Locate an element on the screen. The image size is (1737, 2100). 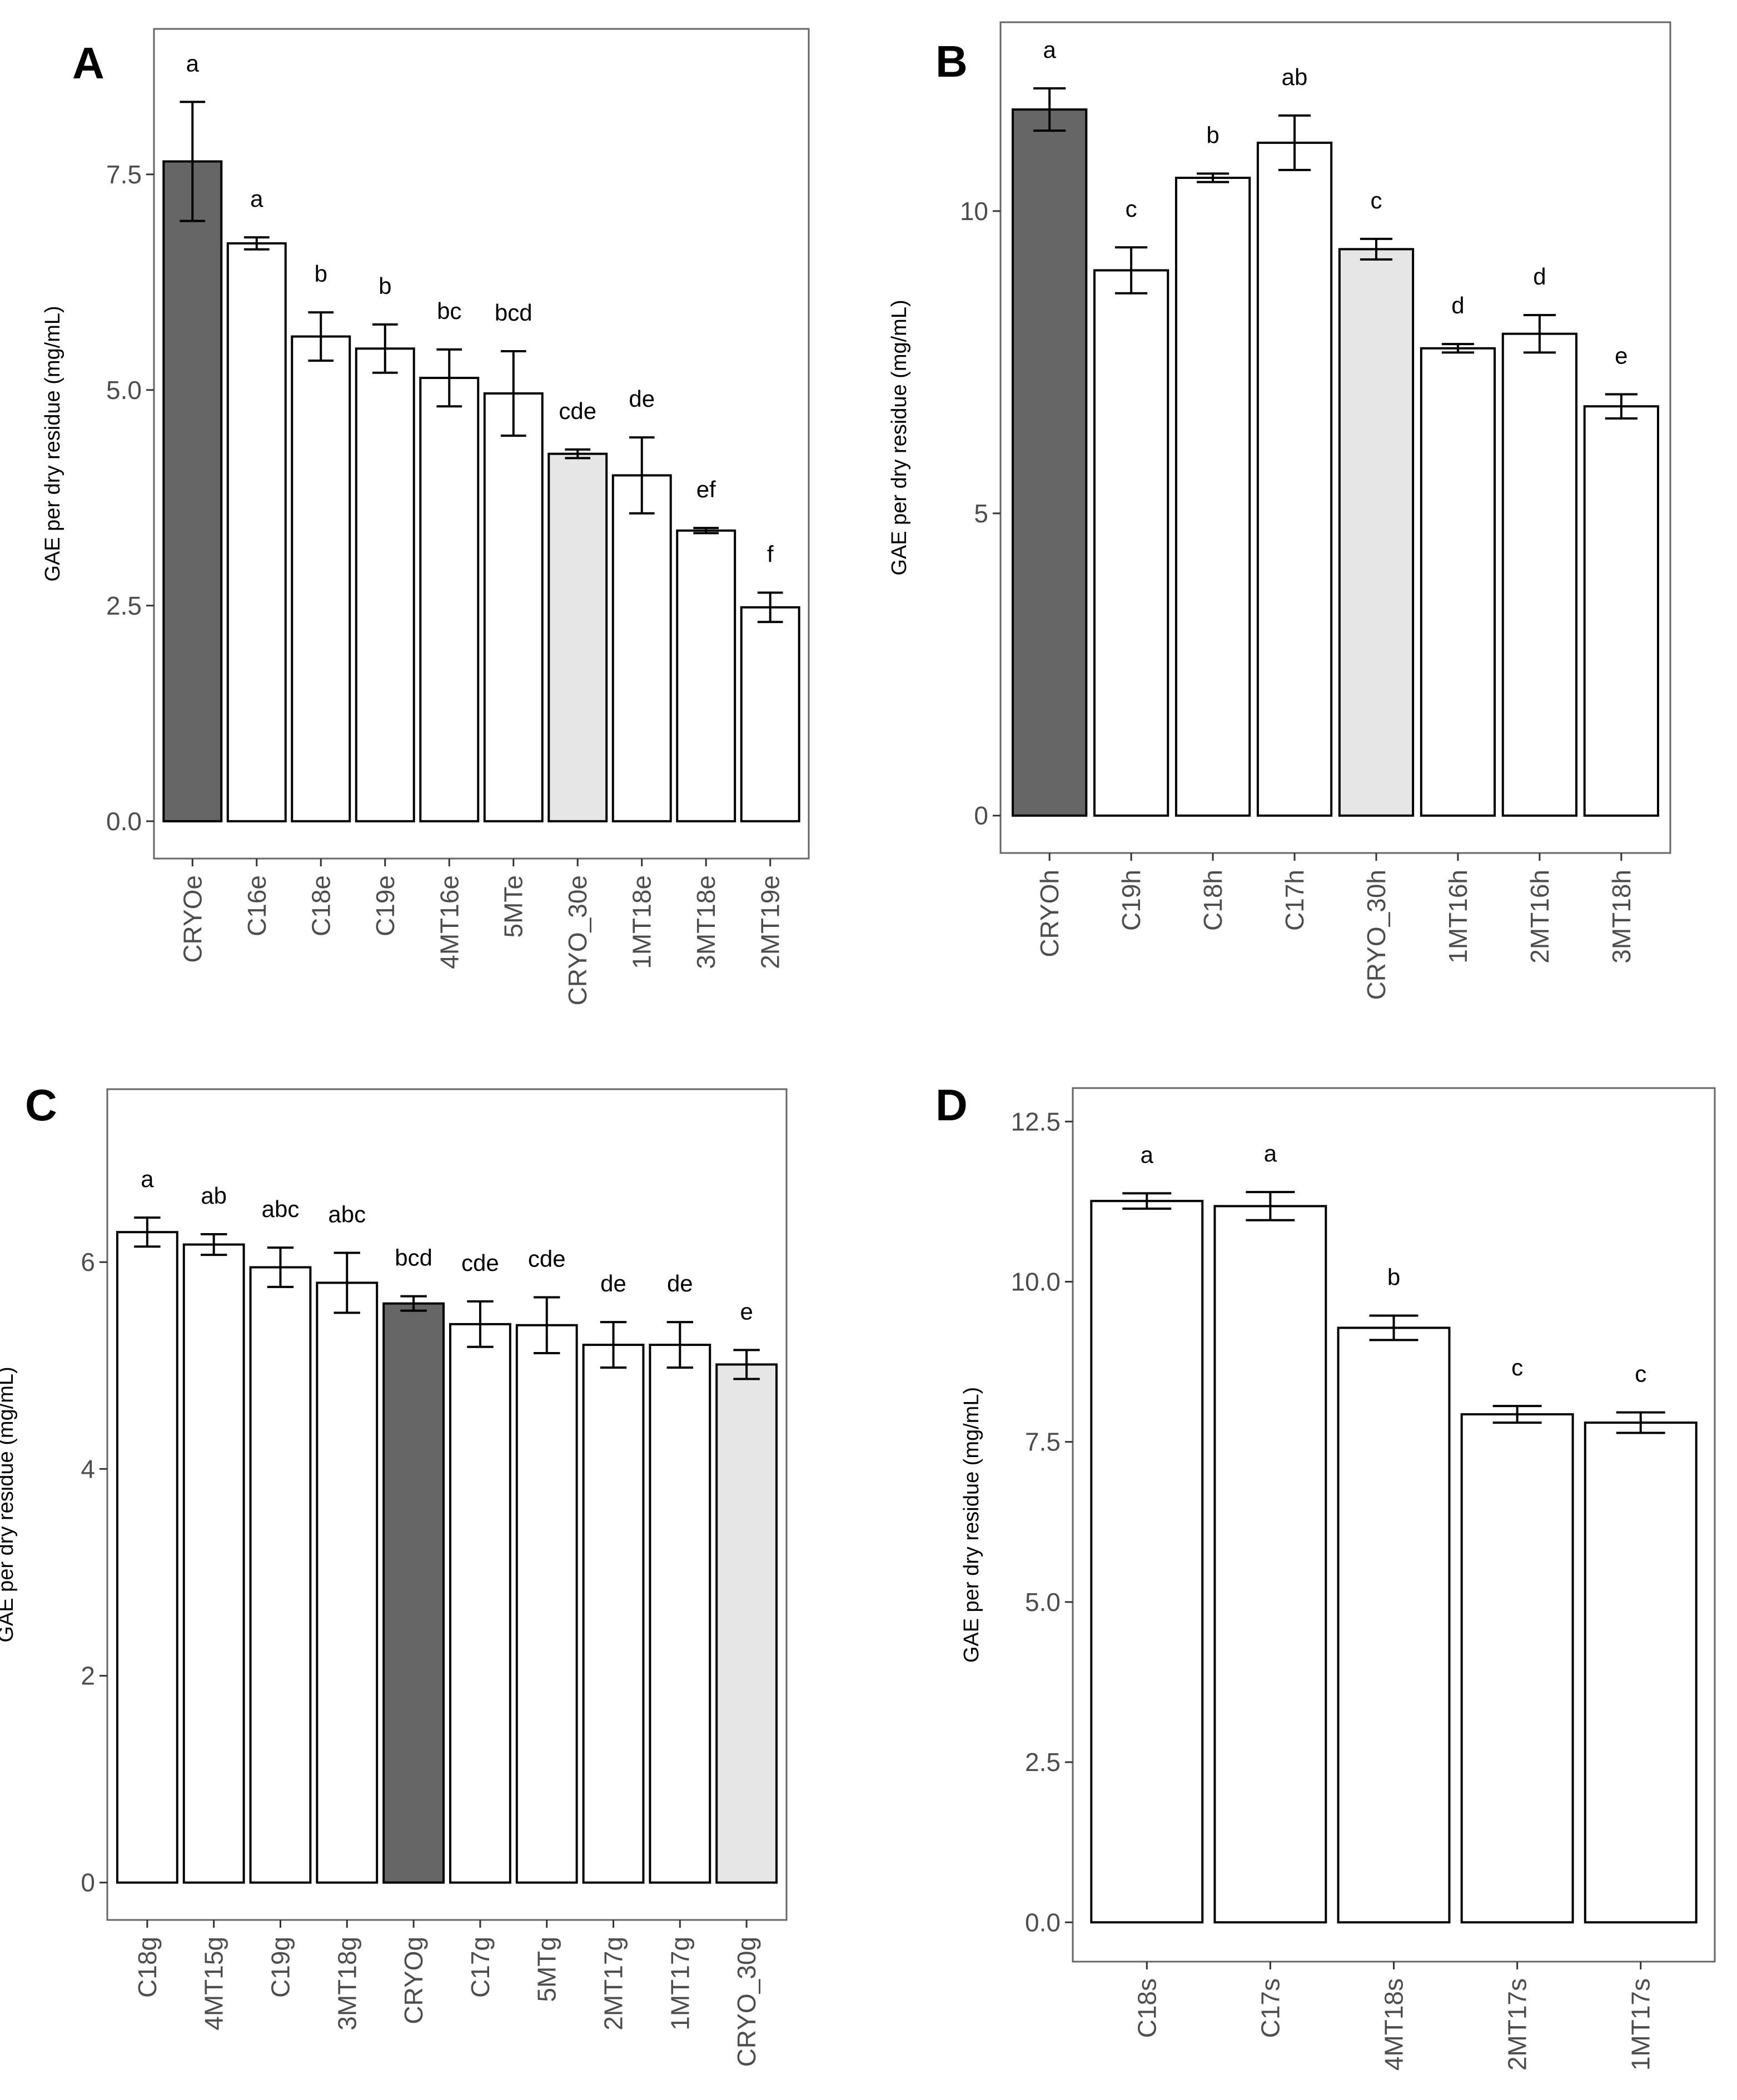
panel-letter: C is located at coordinates (41, 1105).